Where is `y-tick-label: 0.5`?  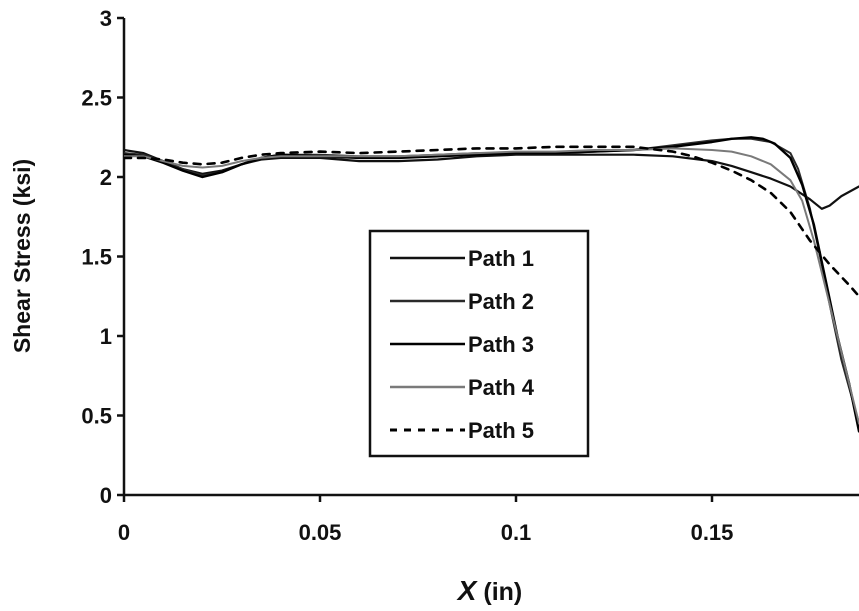 y-tick-label: 0.5 is located at coordinates (96, 416).